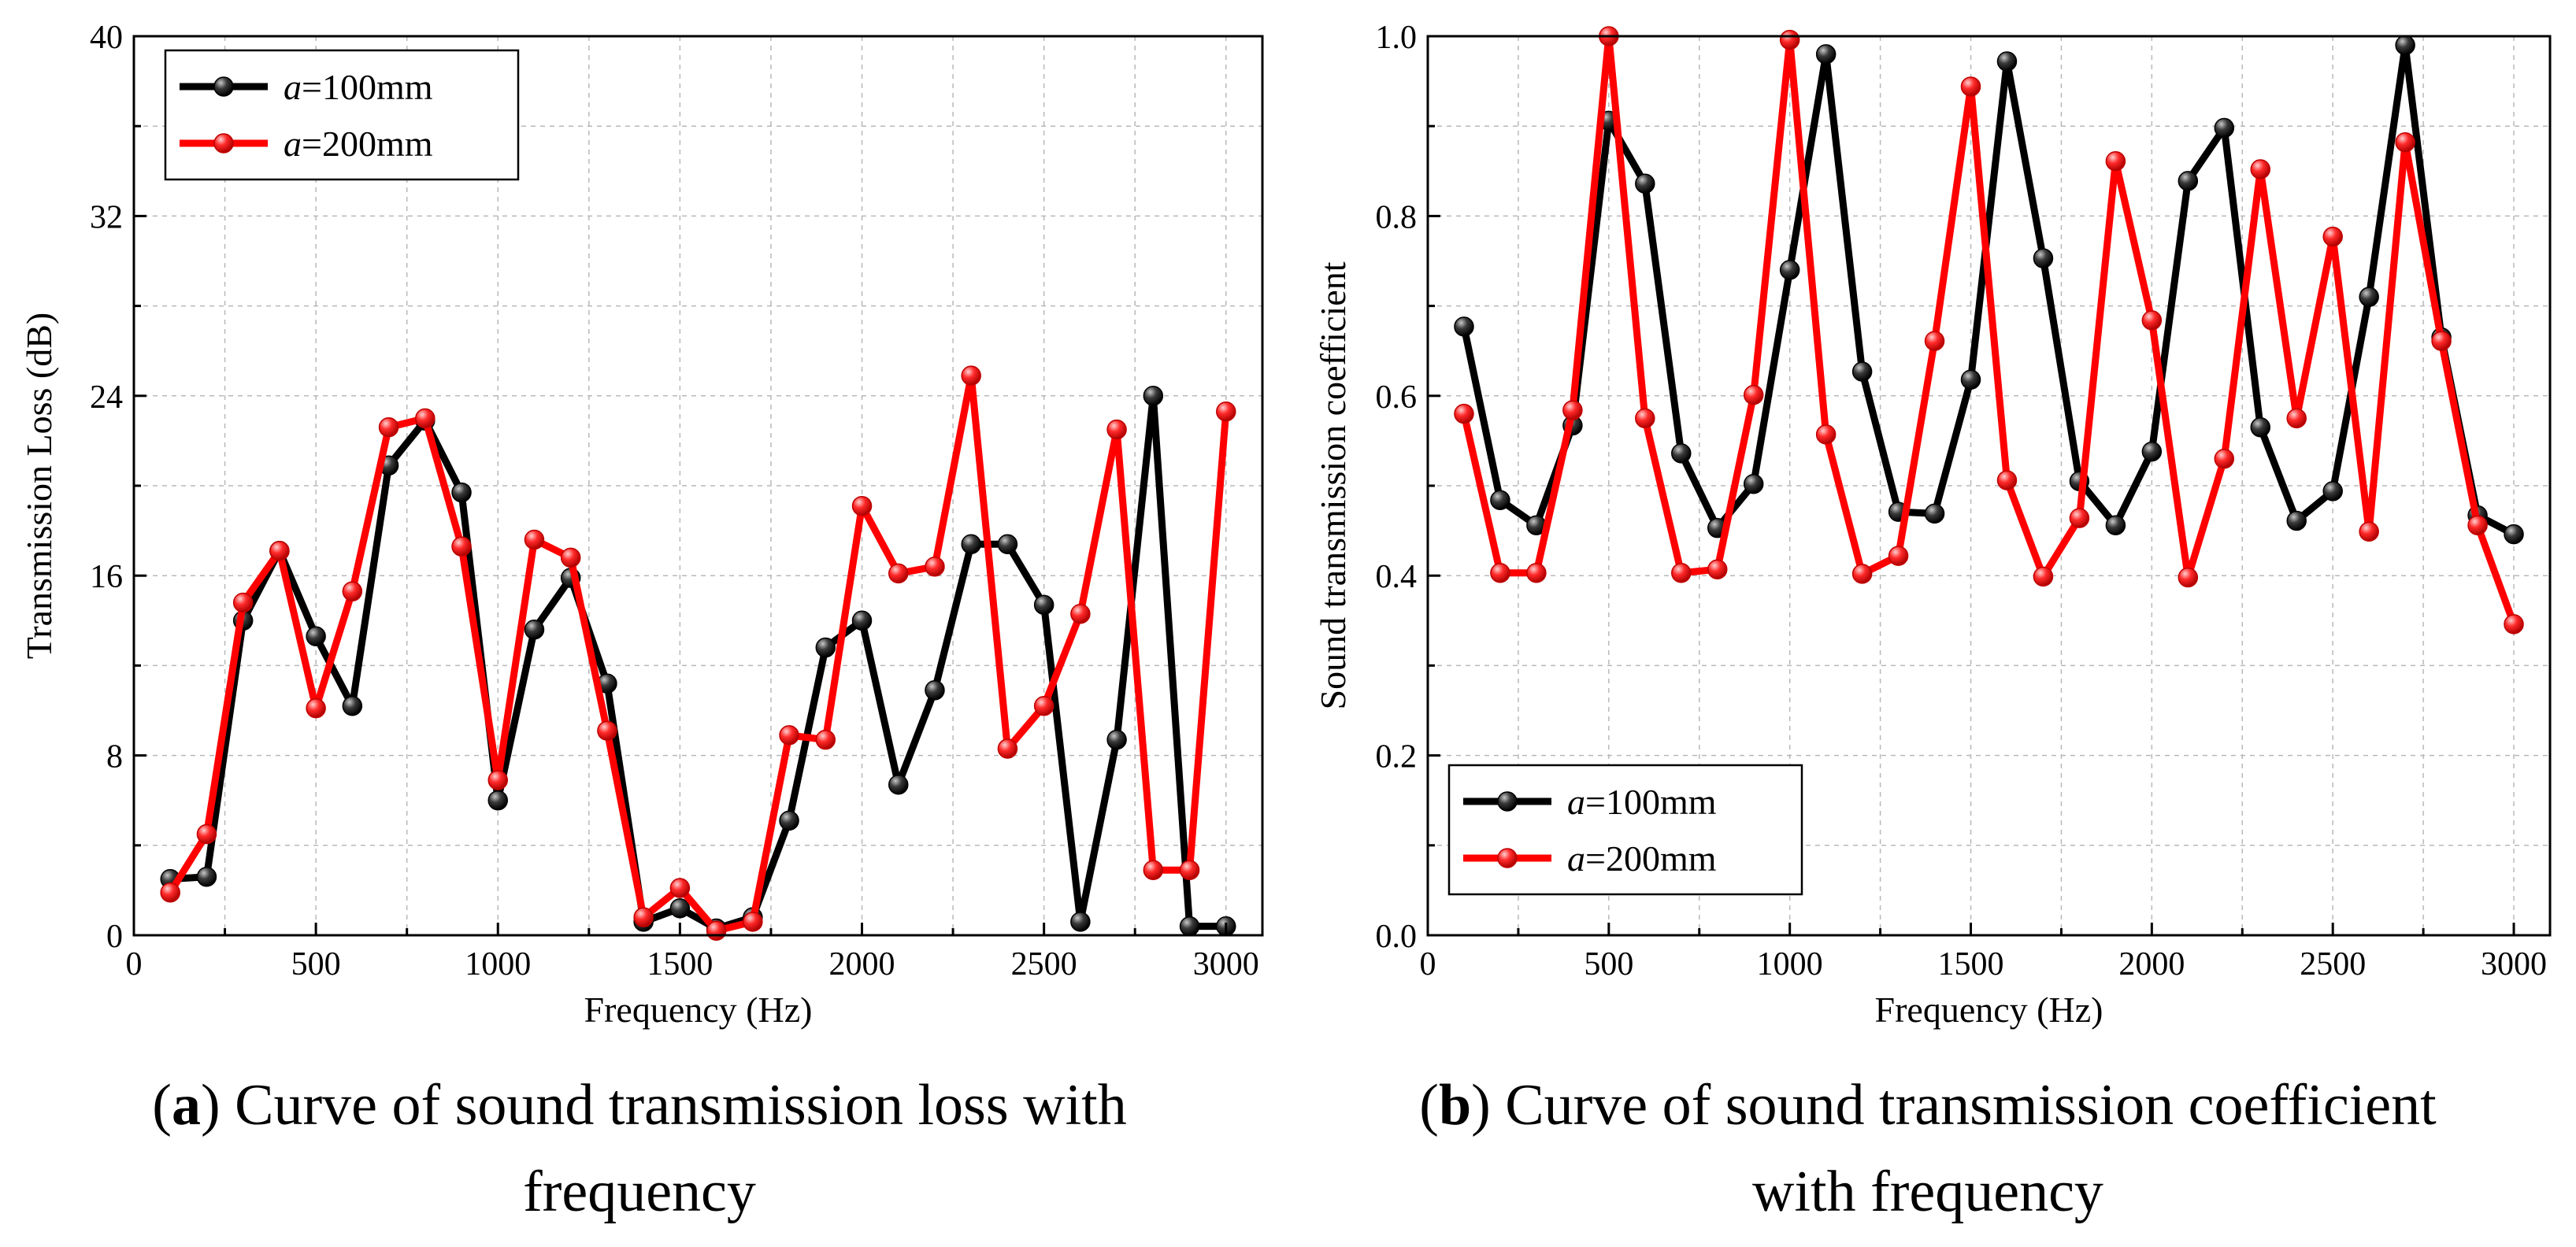 This screenshot has height=1247, width=2576. What do you see at coordinates (106, 38) in the screenshot?
I see `chart-a-y-tick-label: 40` at bounding box center [106, 38].